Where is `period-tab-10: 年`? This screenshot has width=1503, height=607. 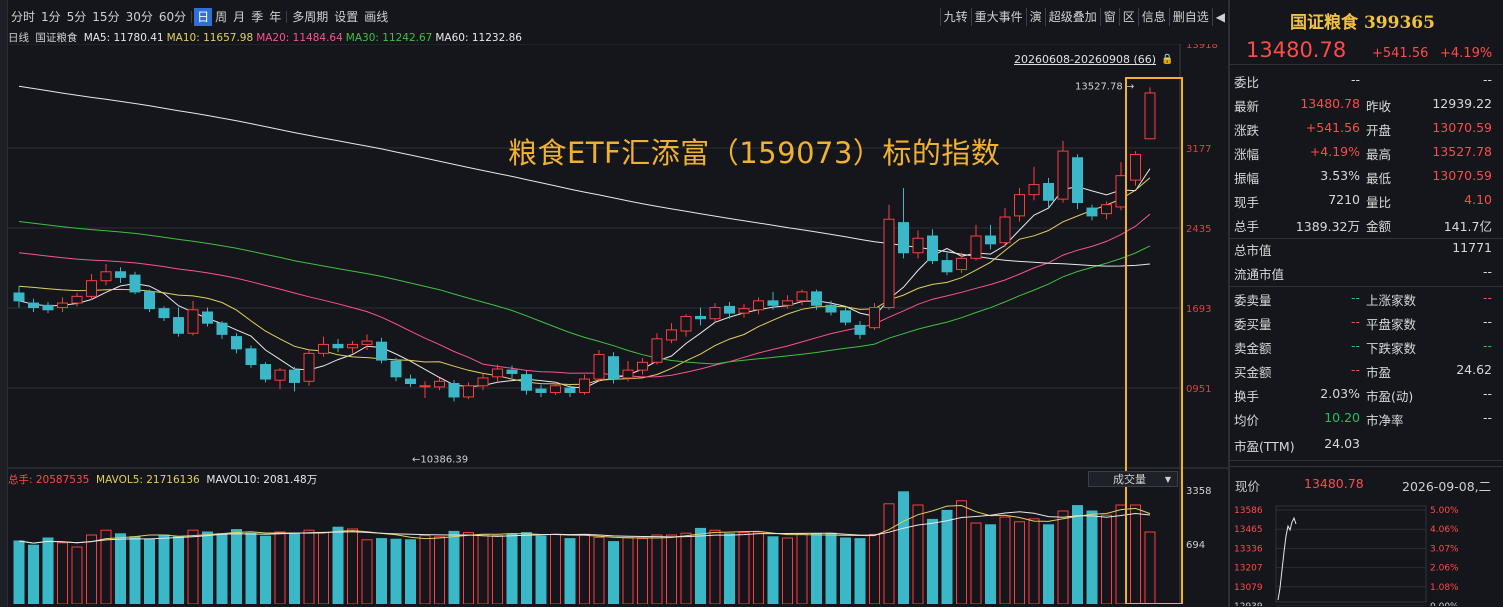 period-tab-10: 年 is located at coordinates (275, 17).